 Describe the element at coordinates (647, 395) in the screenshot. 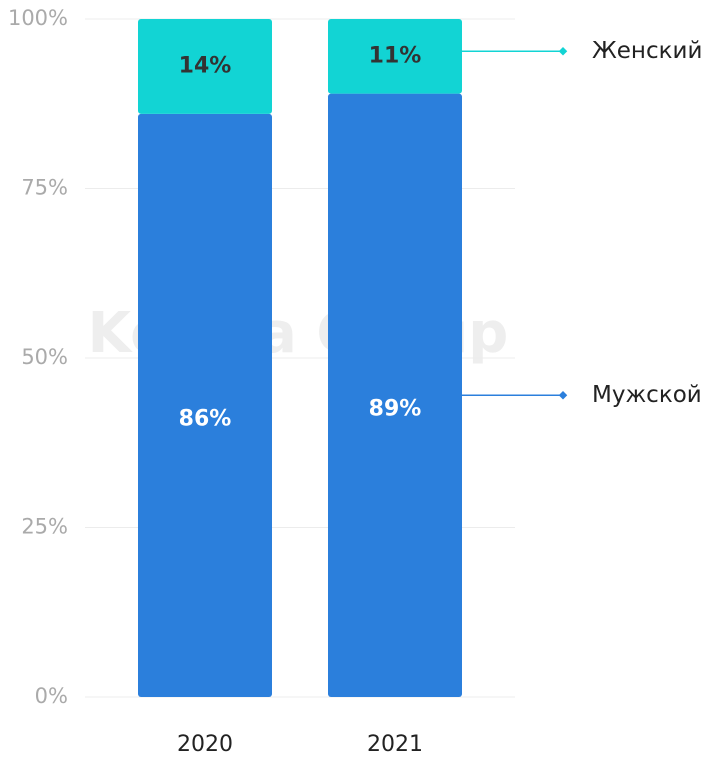

I see `legend-label: Мужской` at that location.